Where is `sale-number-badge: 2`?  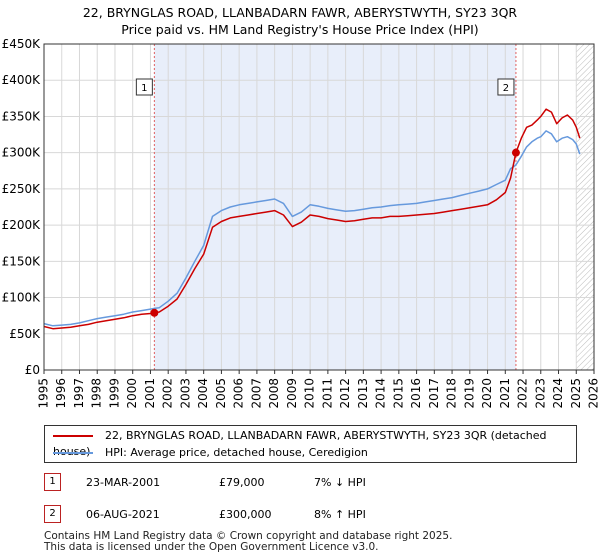
sale-number-badge: 2 is located at coordinates (52, 514).